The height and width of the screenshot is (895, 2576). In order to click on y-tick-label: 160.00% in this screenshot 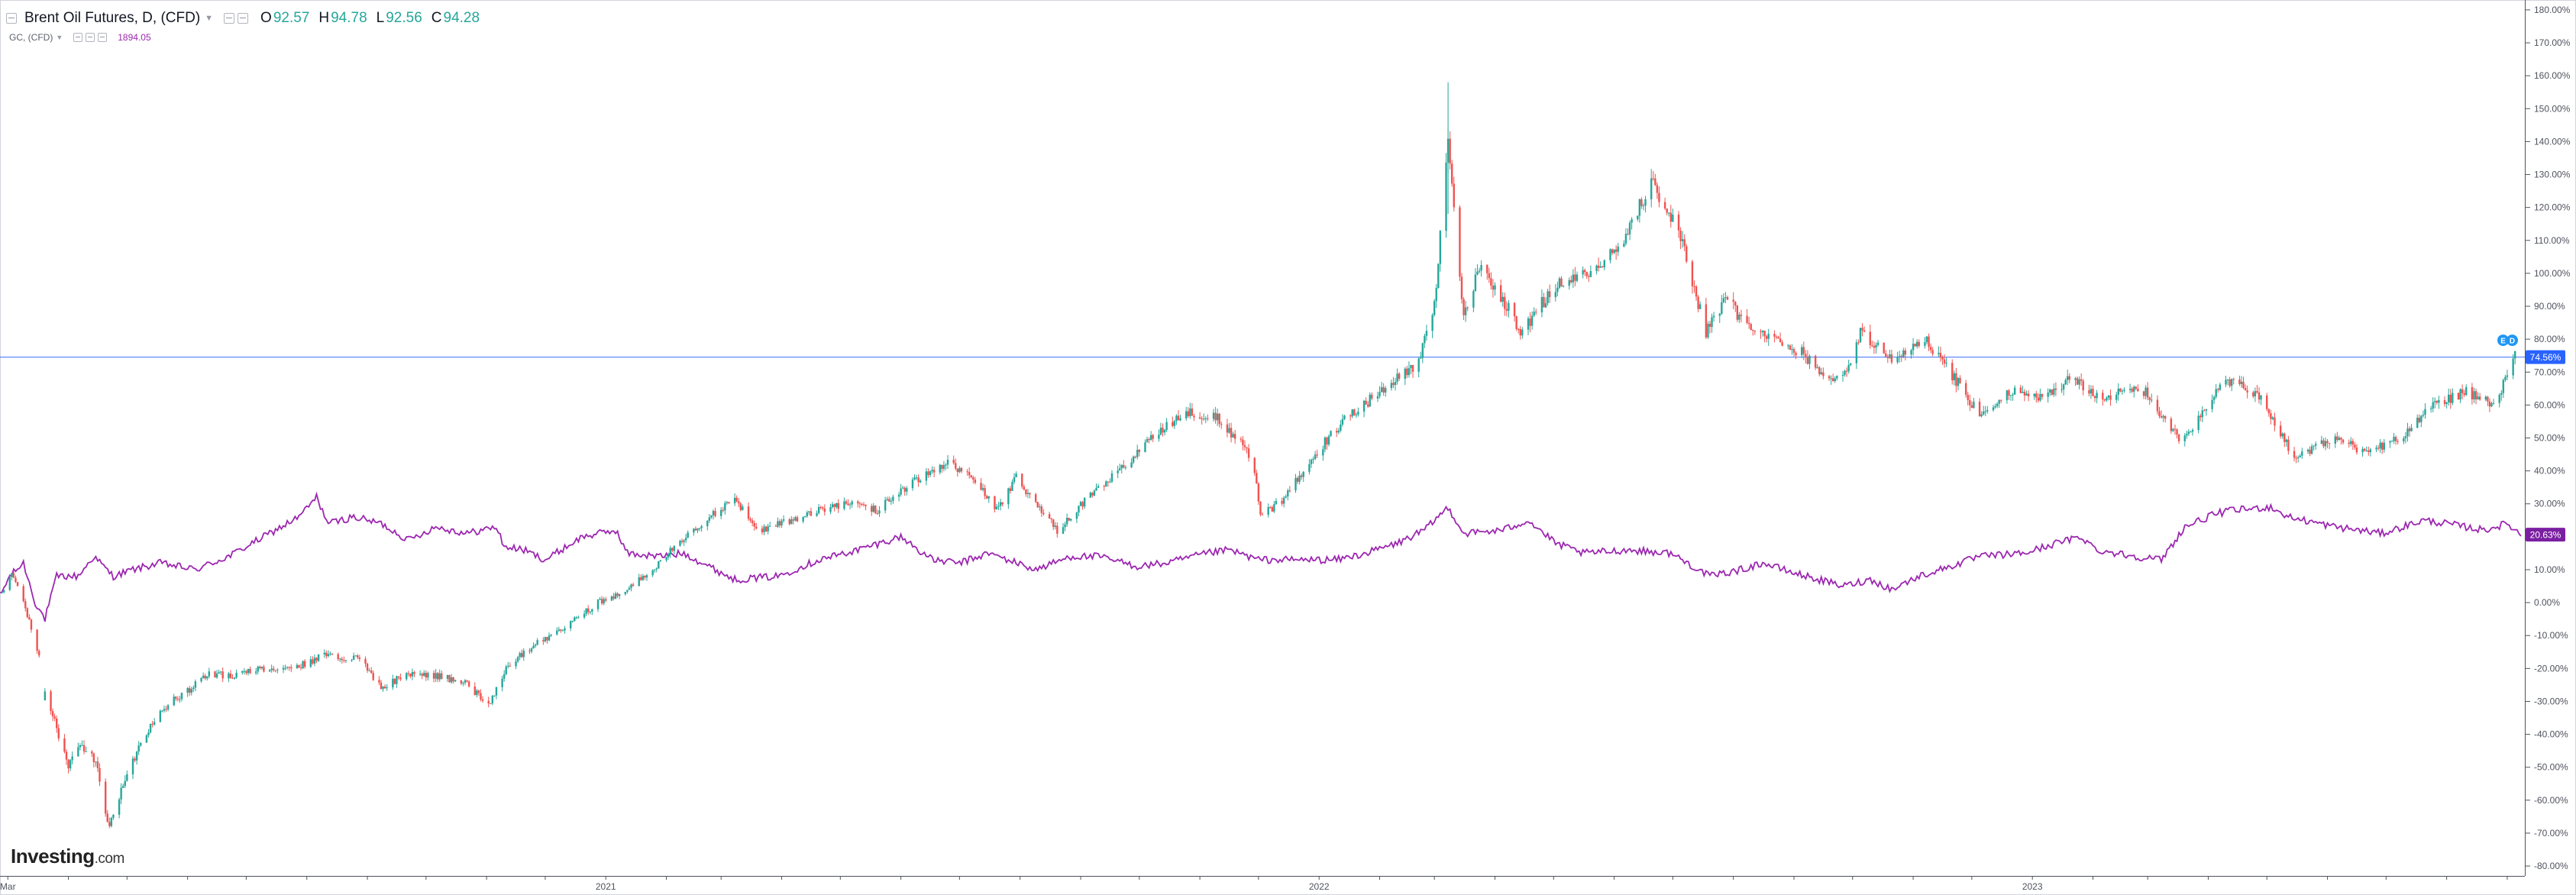, I will do `click(2552, 75)`.